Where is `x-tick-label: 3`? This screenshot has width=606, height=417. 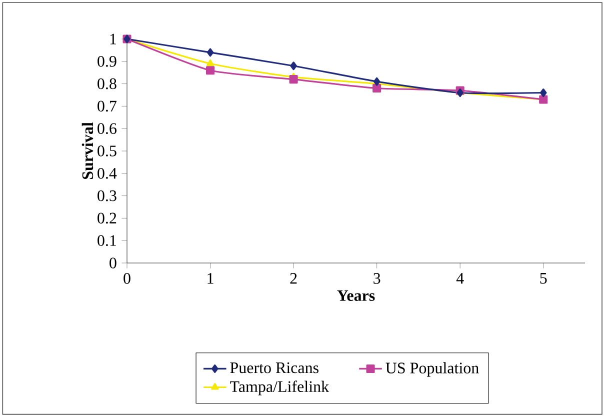
x-tick-label: 3 is located at coordinates (377, 278).